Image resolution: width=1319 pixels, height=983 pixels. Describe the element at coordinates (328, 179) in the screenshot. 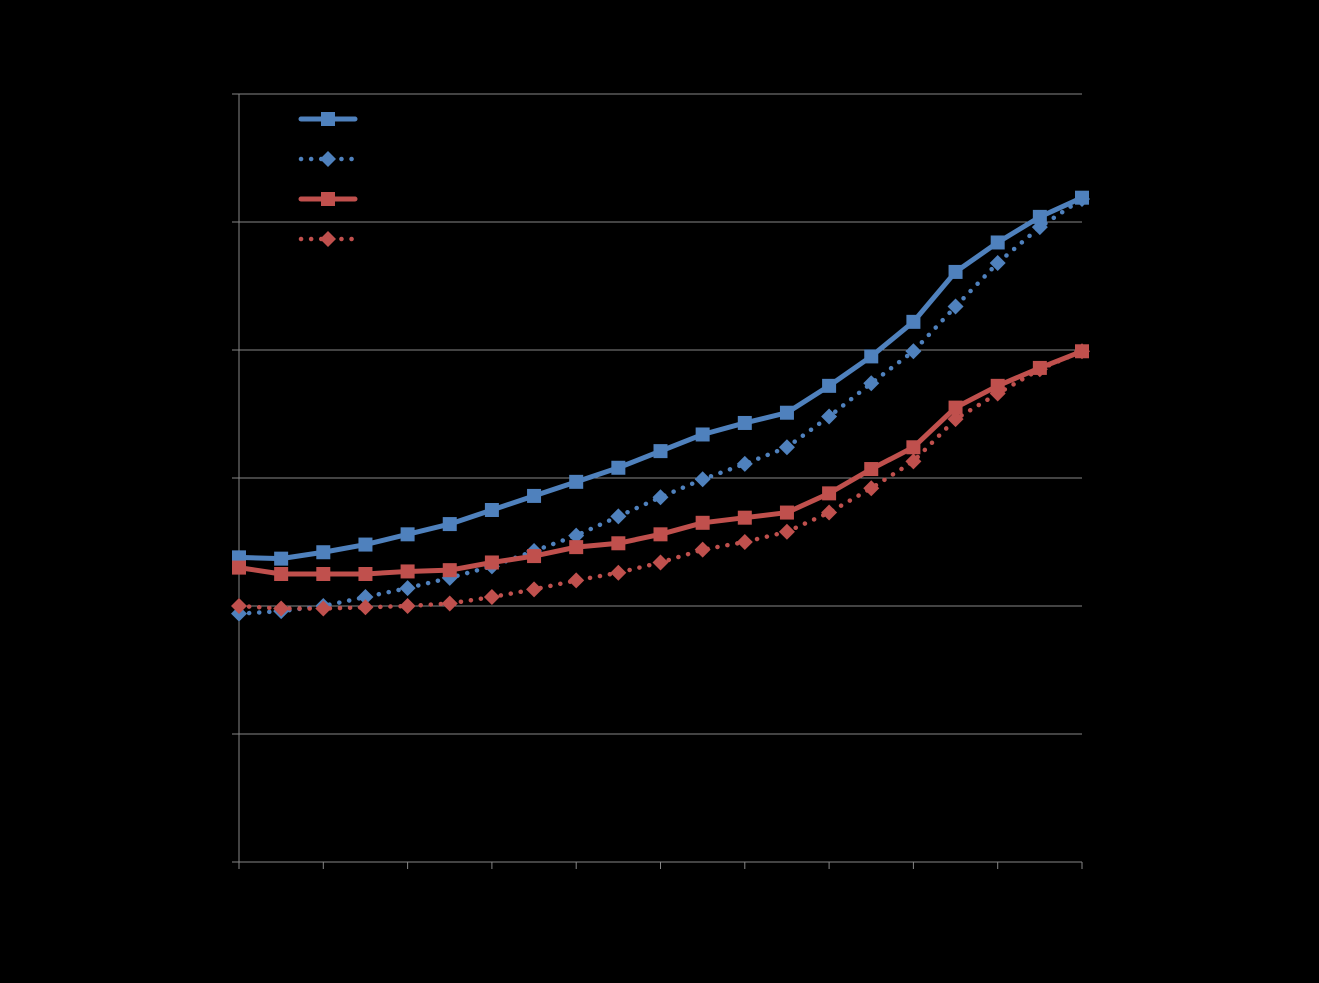

I see `legend` at that location.